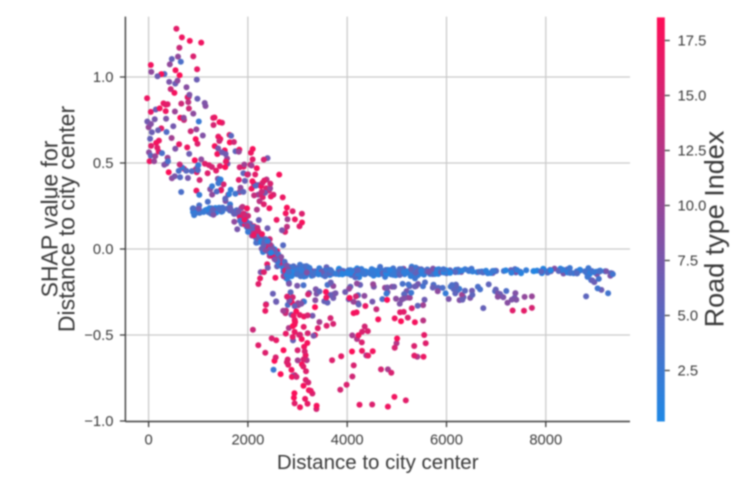 Image resolution: width=742 pixels, height=488 pixels. I want to click on svg-text: 2000, so click(247, 441).